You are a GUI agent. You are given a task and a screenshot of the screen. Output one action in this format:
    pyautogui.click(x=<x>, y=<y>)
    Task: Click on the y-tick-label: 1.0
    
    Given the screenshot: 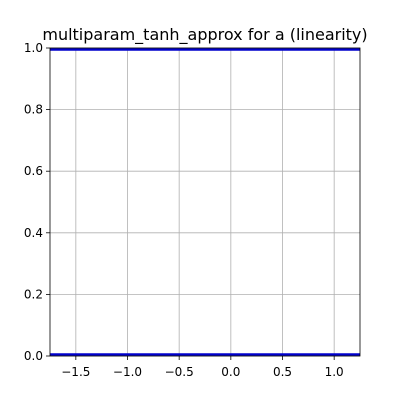 What is the action you would take?
    pyautogui.click(x=33, y=48)
    